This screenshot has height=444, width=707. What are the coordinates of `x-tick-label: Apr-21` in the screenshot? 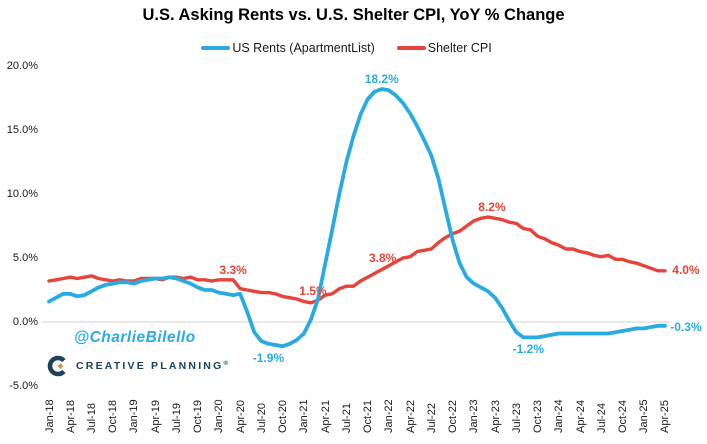 It's located at (325, 416).